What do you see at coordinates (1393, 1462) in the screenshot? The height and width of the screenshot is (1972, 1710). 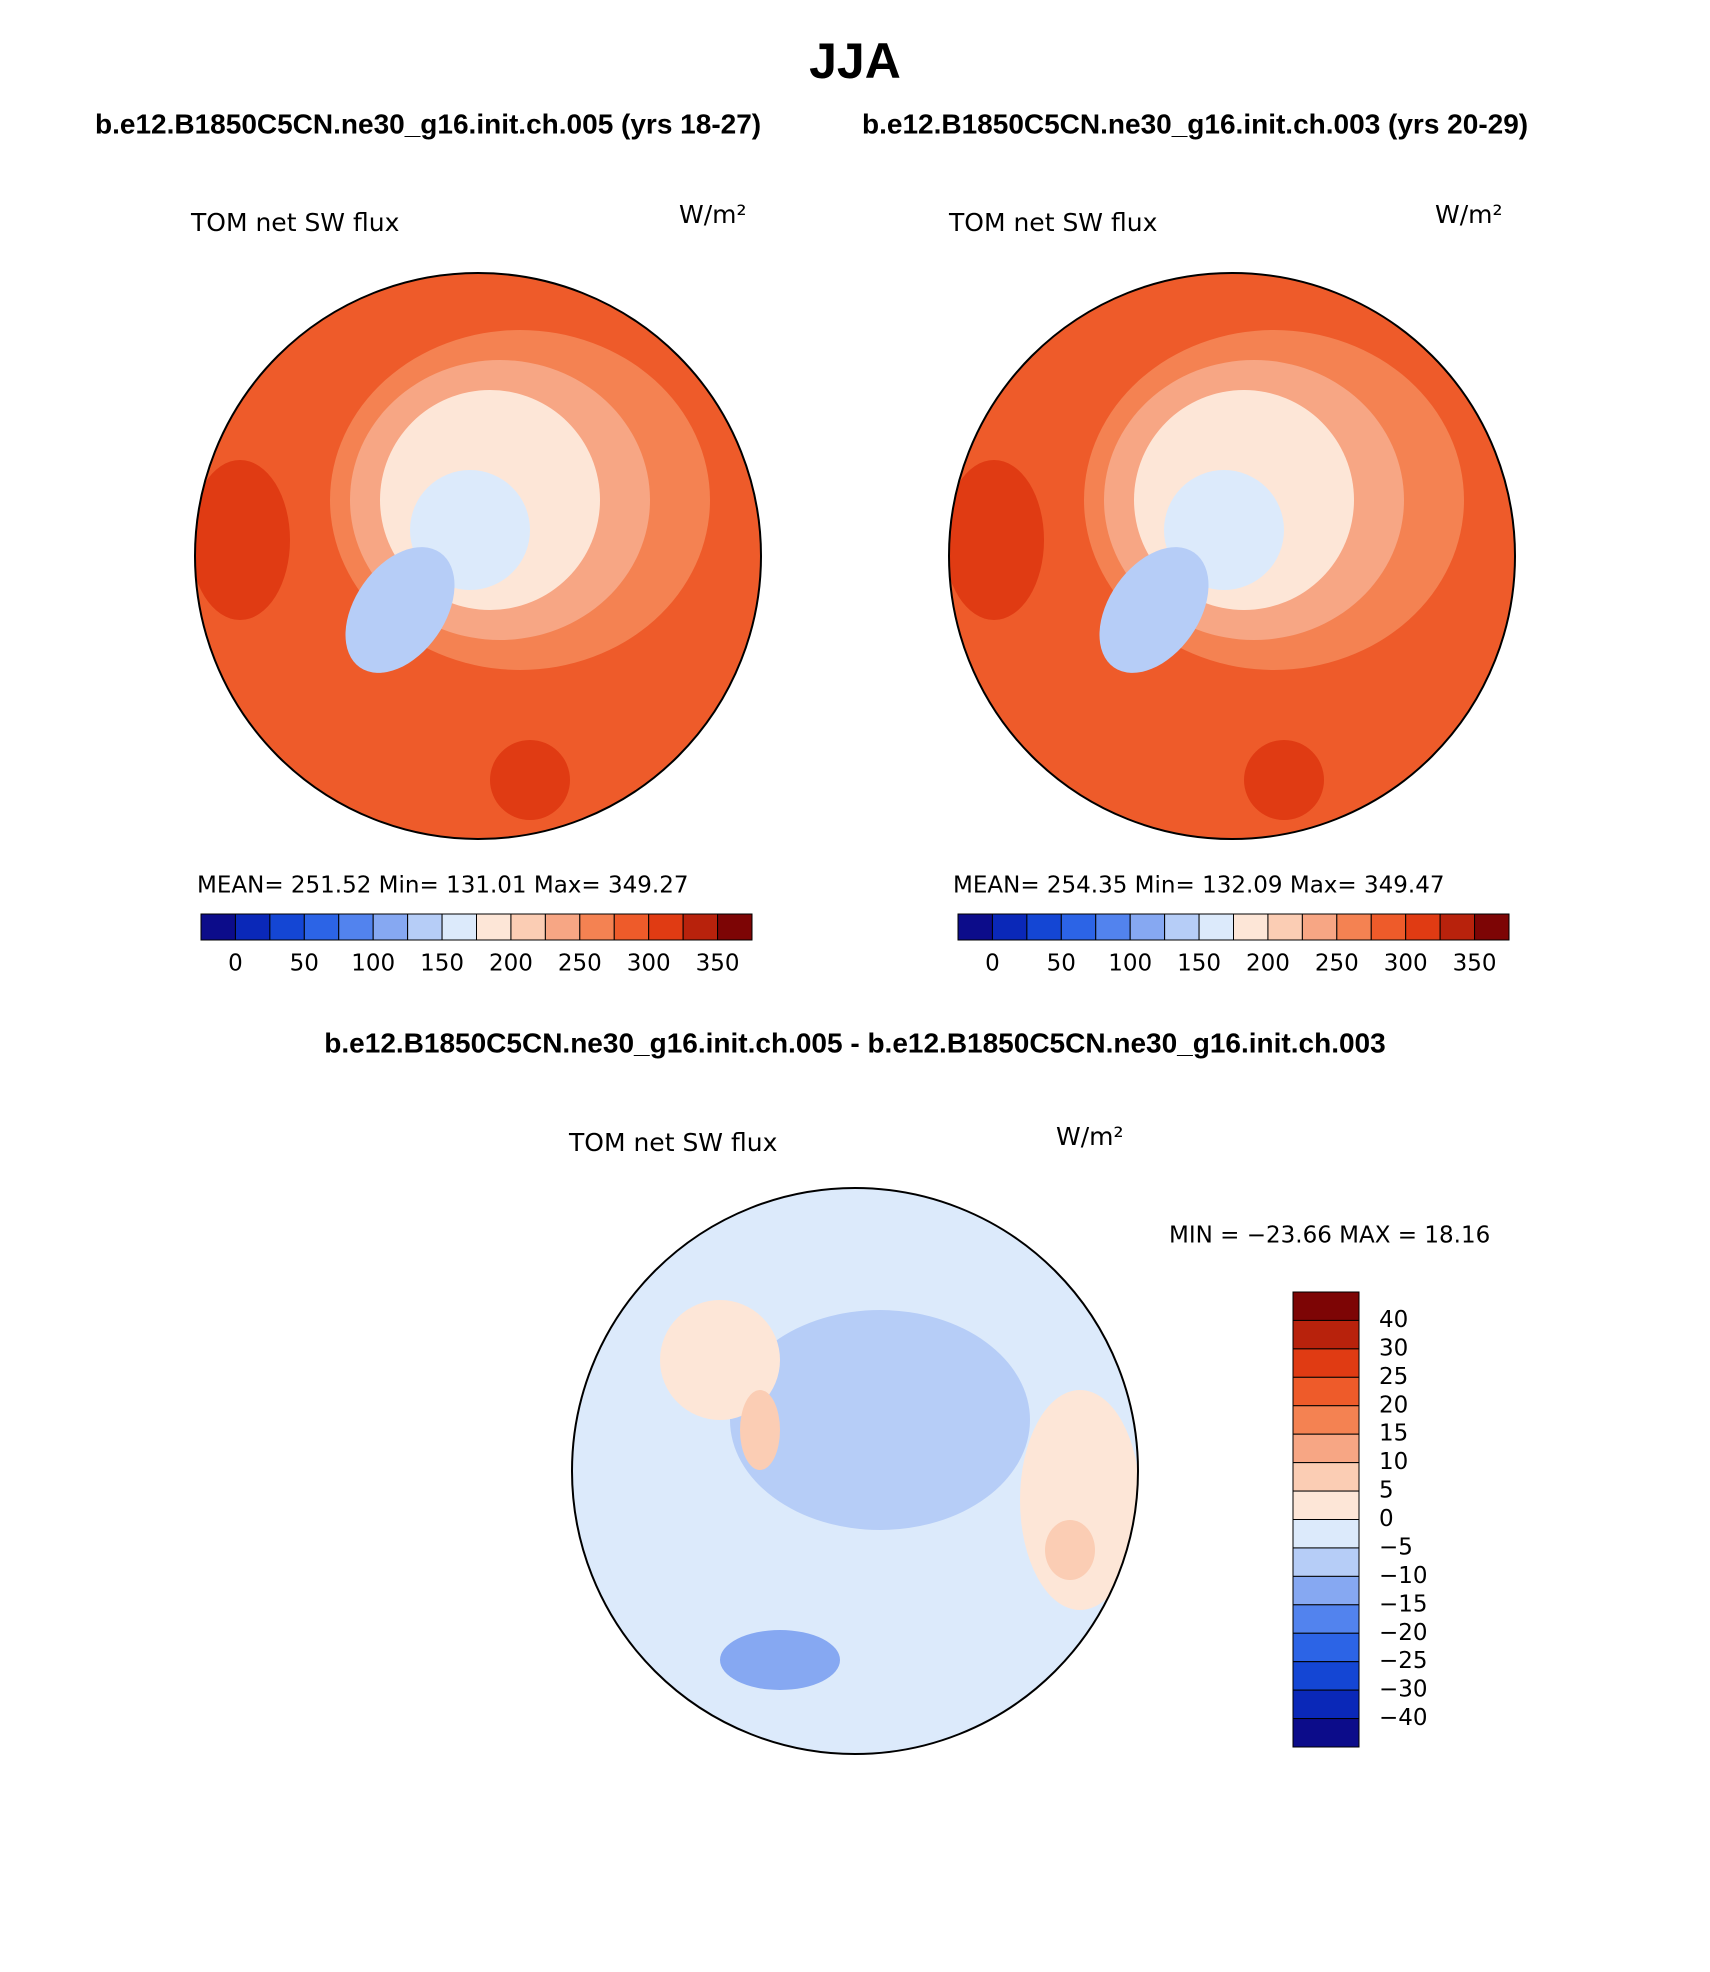 I see `colorbar-label: 10` at bounding box center [1393, 1462].